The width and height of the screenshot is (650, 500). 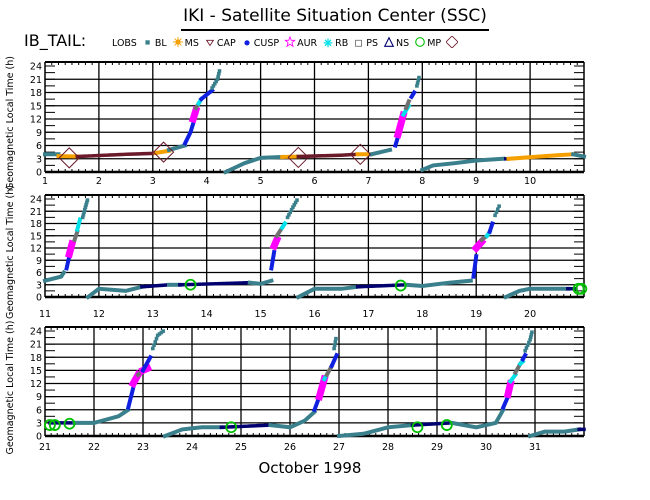 What do you see at coordinates (541, 156) in the screenshot?
I see `data-segment-ms` at bounding box center [541, 156].